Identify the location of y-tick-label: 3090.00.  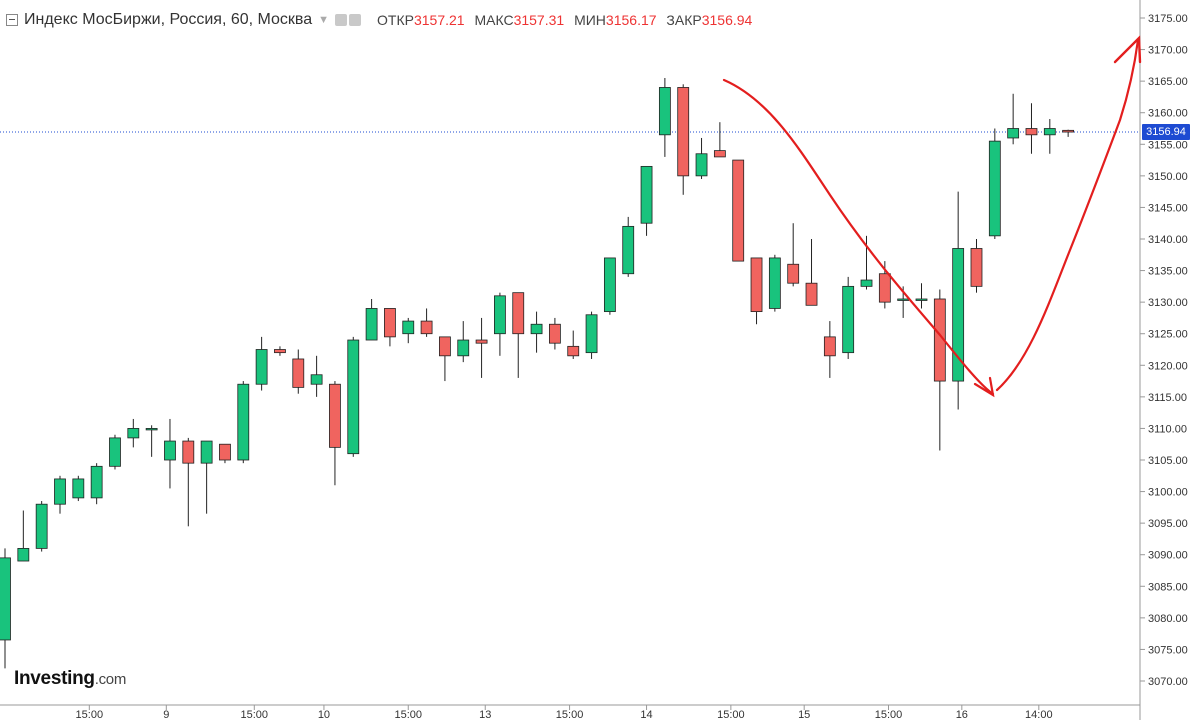
(1168, 556).